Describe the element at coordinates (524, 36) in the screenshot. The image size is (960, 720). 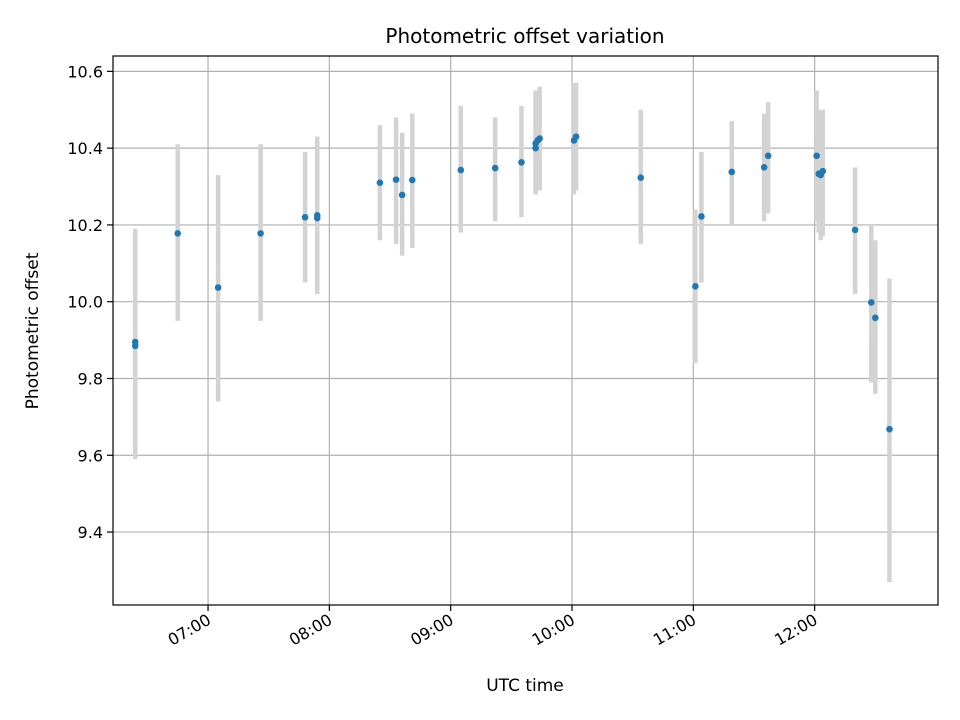
I see `chart-title: Photometric offset variation` at that location.